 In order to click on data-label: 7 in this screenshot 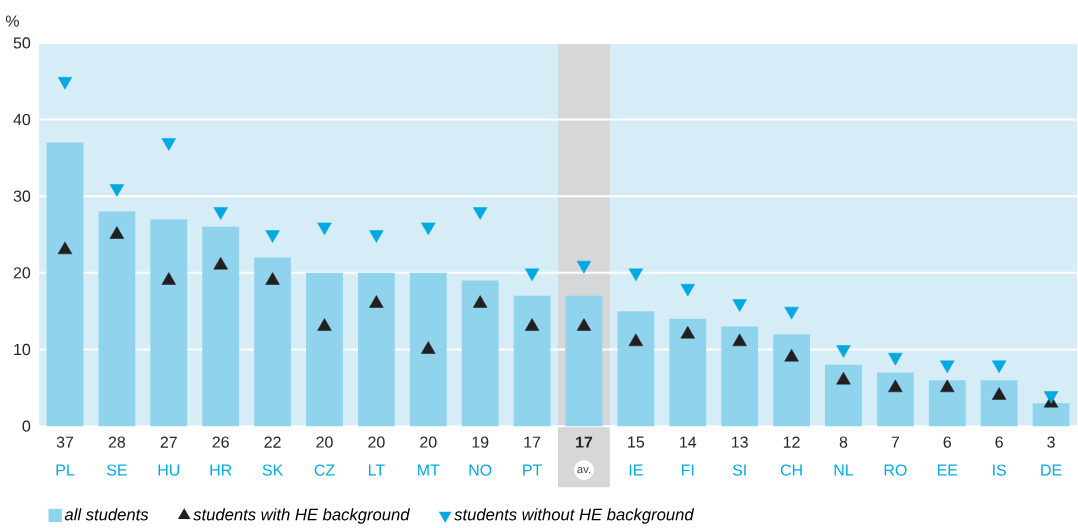, I will do `click(895, 442)`.